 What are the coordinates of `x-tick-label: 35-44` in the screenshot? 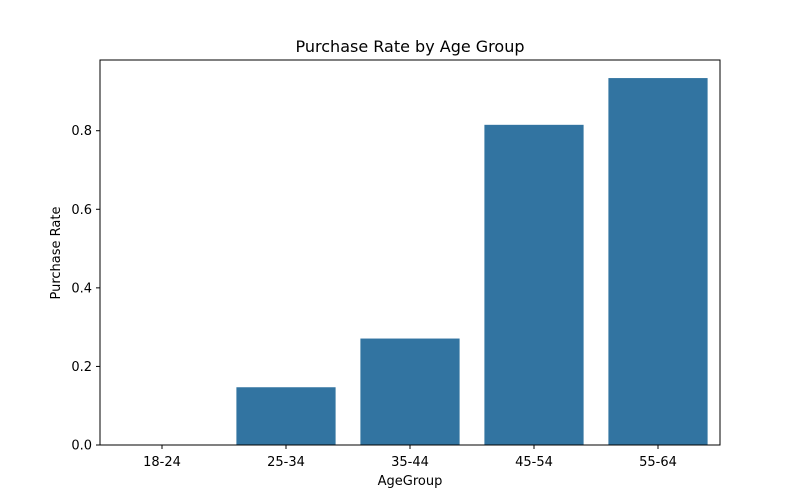 It's located at (410, 462).